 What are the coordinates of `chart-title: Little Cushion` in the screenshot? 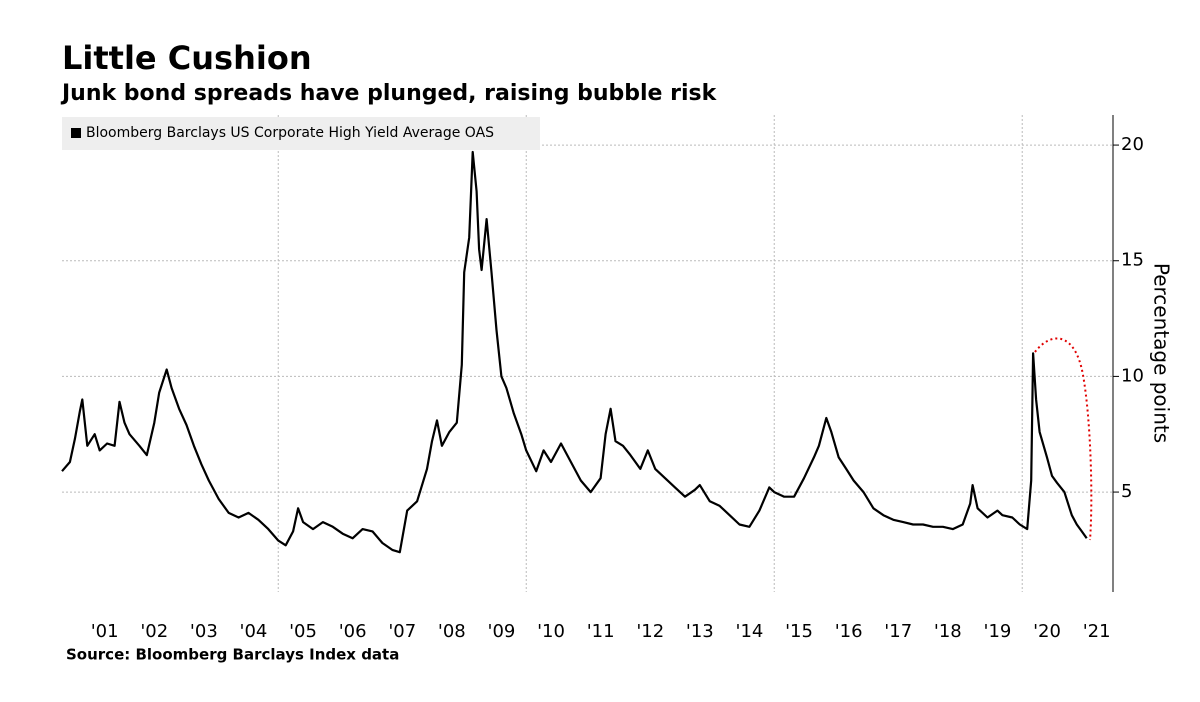 It's located at (187, 58).